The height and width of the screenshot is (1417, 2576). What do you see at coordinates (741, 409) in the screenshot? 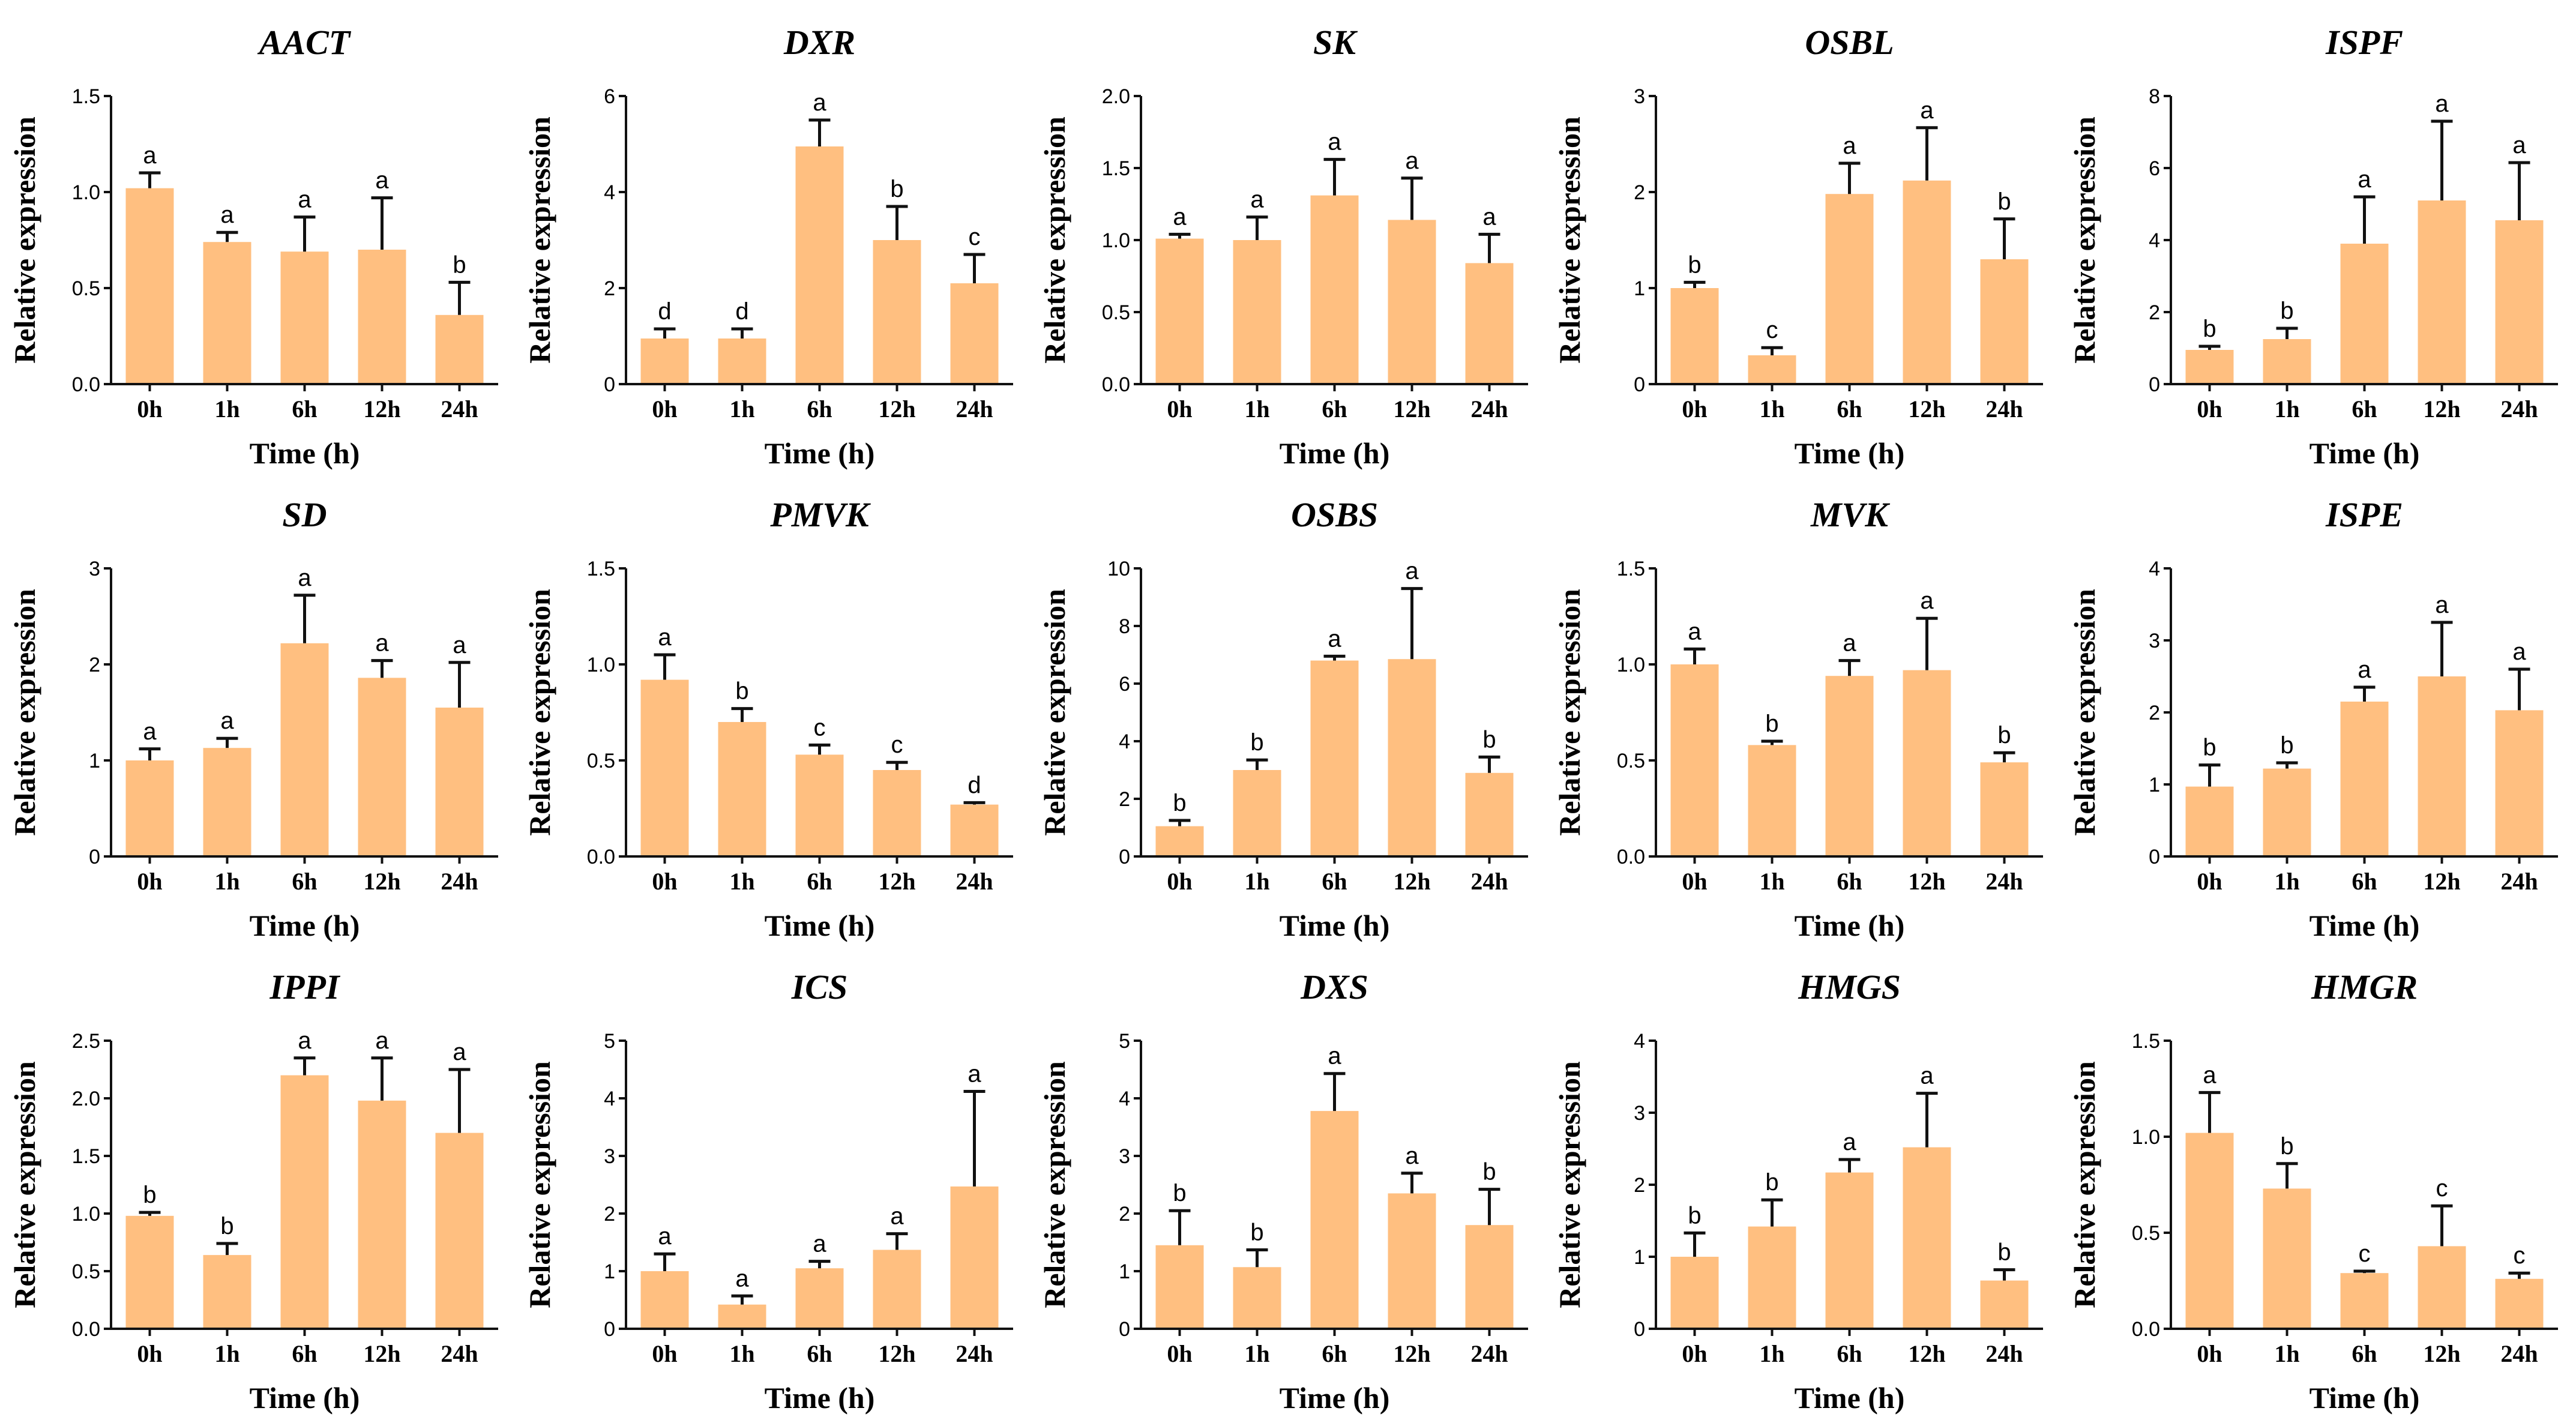
I see `x-tick-label: 1h` at bounding box center [741, 409].